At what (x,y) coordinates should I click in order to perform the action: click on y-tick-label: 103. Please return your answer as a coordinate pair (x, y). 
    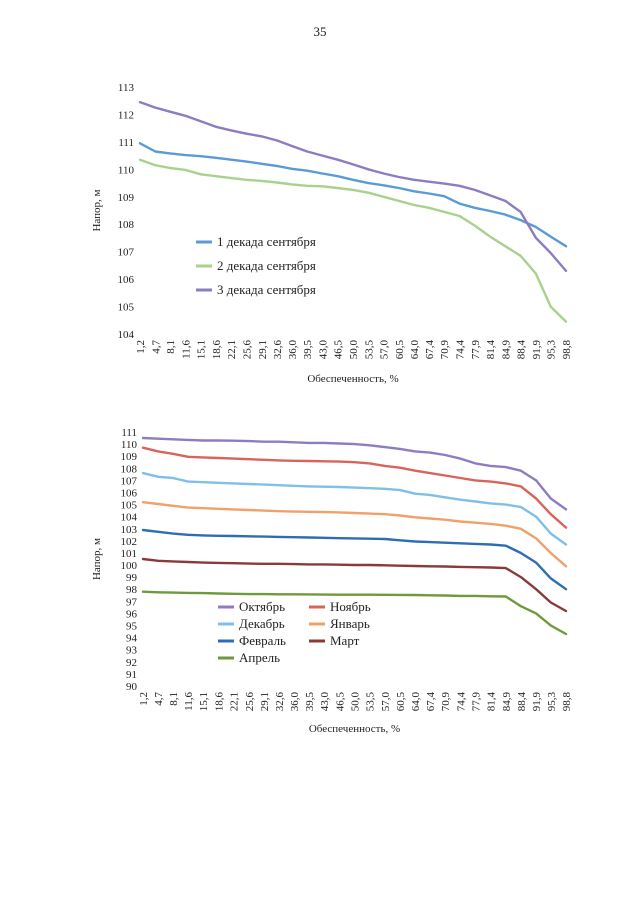
    Looking at the image, I should click on (129, 530).